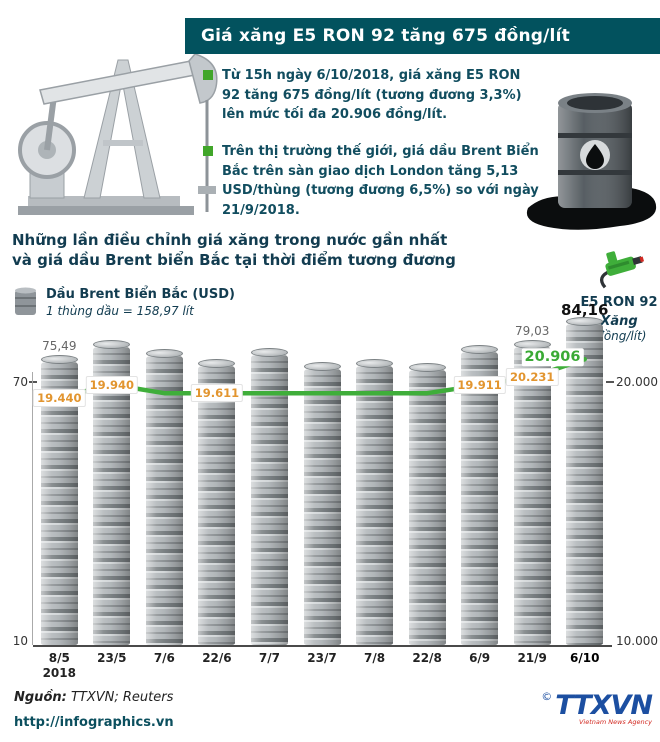 The width and height of the screenshot is (660, 742). Describe the element at coordinates (40, 697) in the screenshot. I see `source-label: Nguồn:` at that location.